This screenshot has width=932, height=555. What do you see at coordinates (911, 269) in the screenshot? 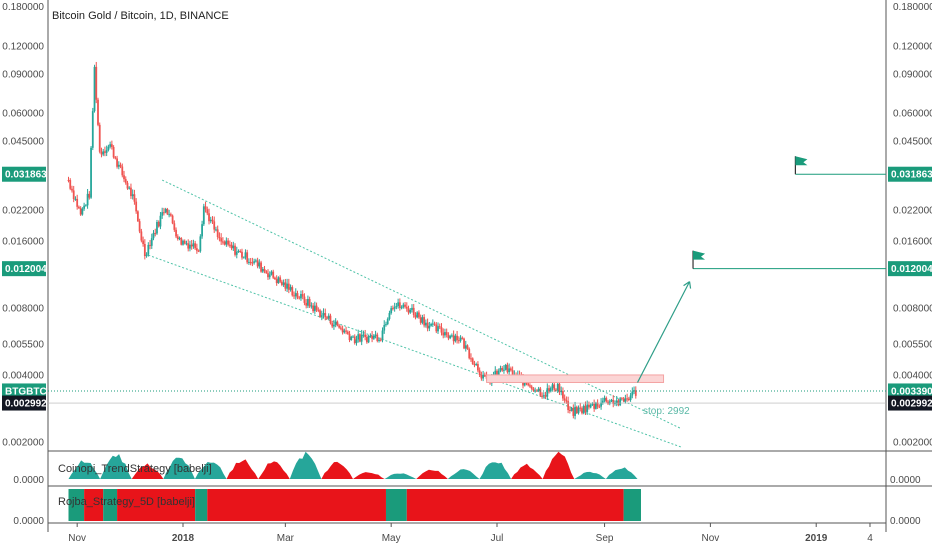
I see `right-target2-tag: 0.012004` at bounding box center [911, 269].